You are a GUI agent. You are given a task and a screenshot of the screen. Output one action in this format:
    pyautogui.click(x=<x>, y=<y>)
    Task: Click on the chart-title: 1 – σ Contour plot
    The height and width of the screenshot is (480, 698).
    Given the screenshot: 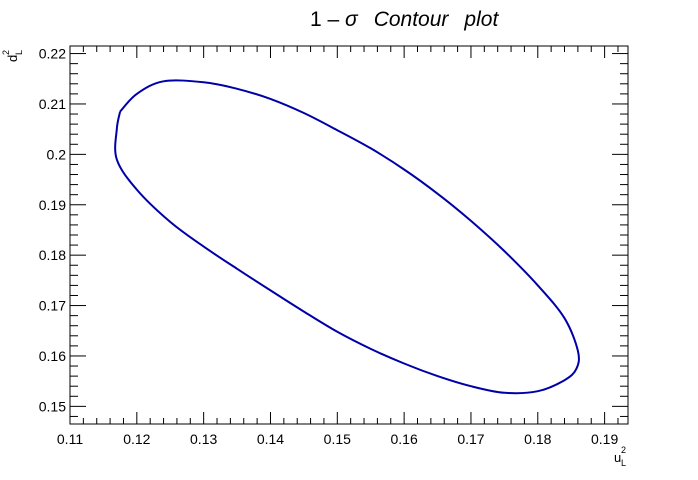 What is the action you would take?
    pyautogui.click(x=404, y=19)
    